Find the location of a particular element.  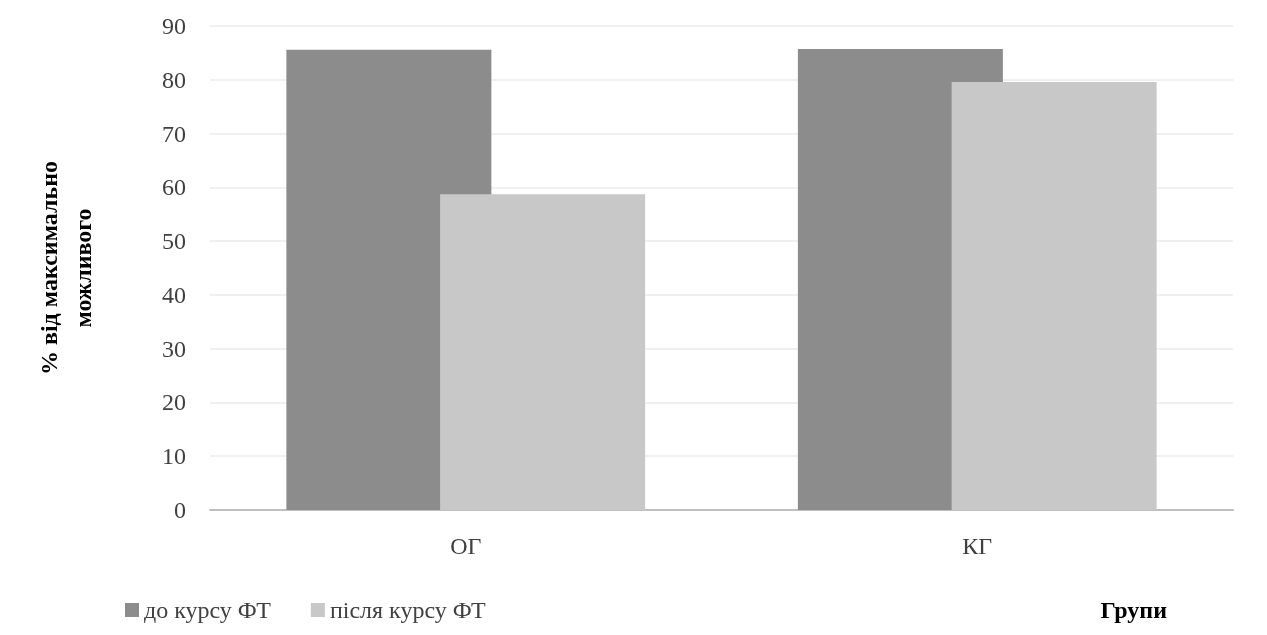

y-tick-label: 40 is located at coordinates (174, 294).